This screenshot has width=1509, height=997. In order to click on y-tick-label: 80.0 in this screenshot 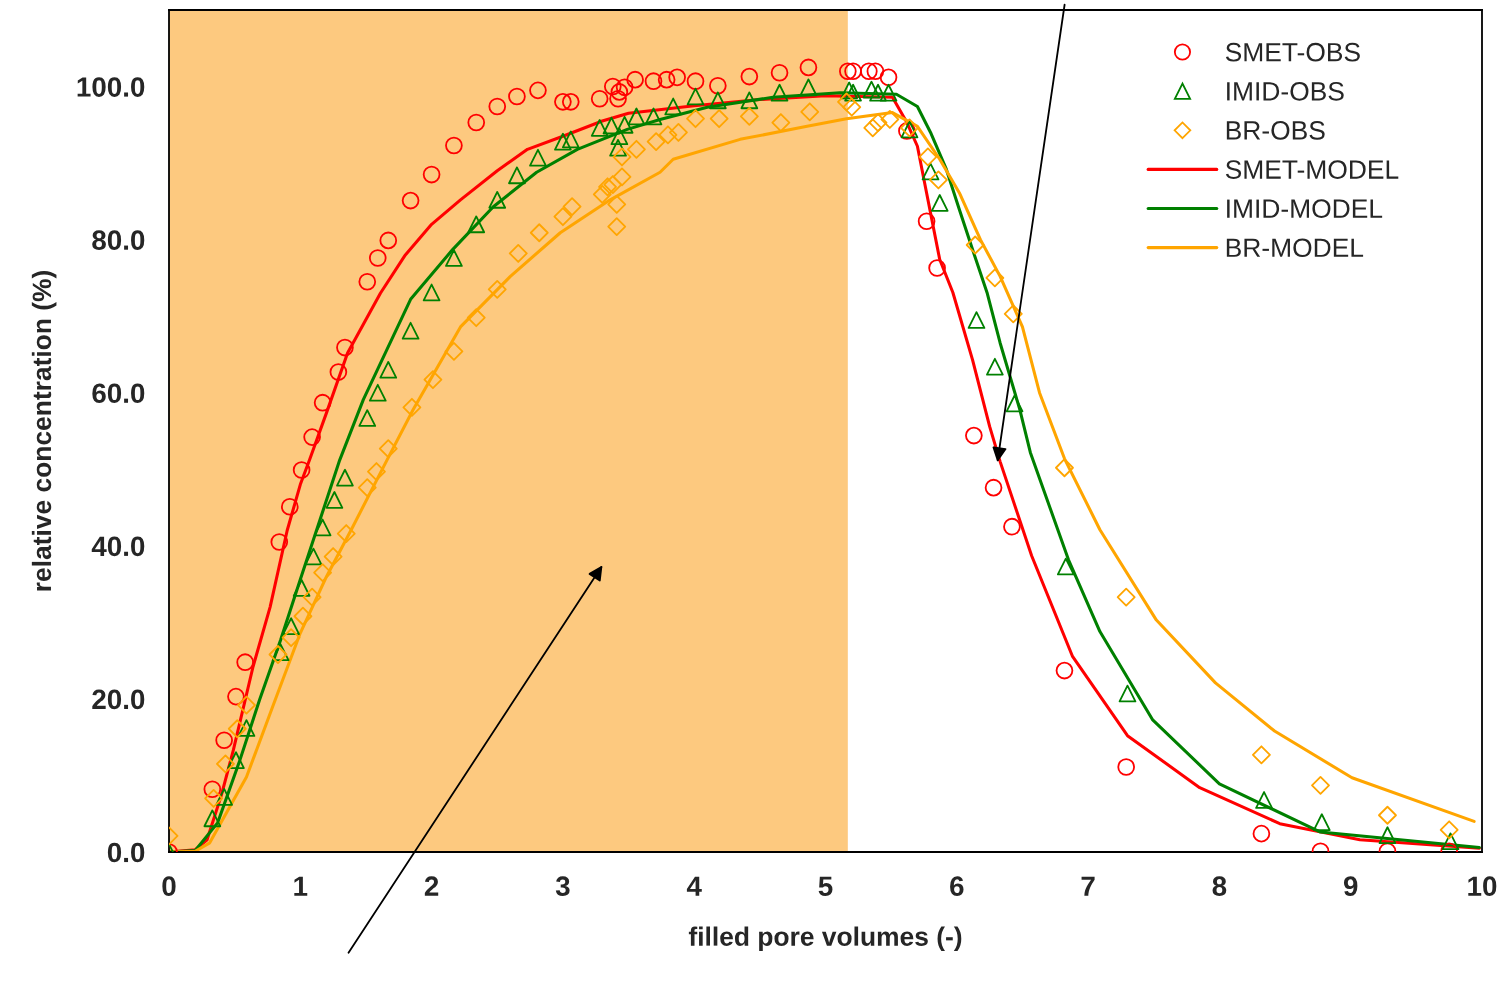, I will do `click(118, 240)`.